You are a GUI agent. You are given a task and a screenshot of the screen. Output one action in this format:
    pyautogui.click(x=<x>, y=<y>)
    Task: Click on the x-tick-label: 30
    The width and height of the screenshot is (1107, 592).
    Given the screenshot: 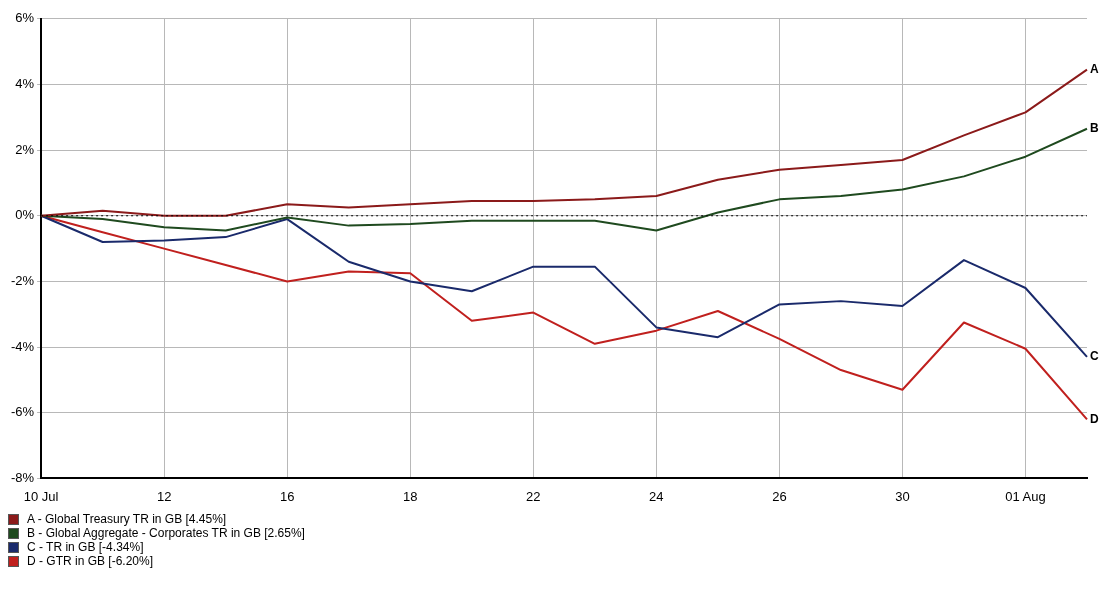 What is the action you would take?
    pyautogui.click(x=902, y=496)
    